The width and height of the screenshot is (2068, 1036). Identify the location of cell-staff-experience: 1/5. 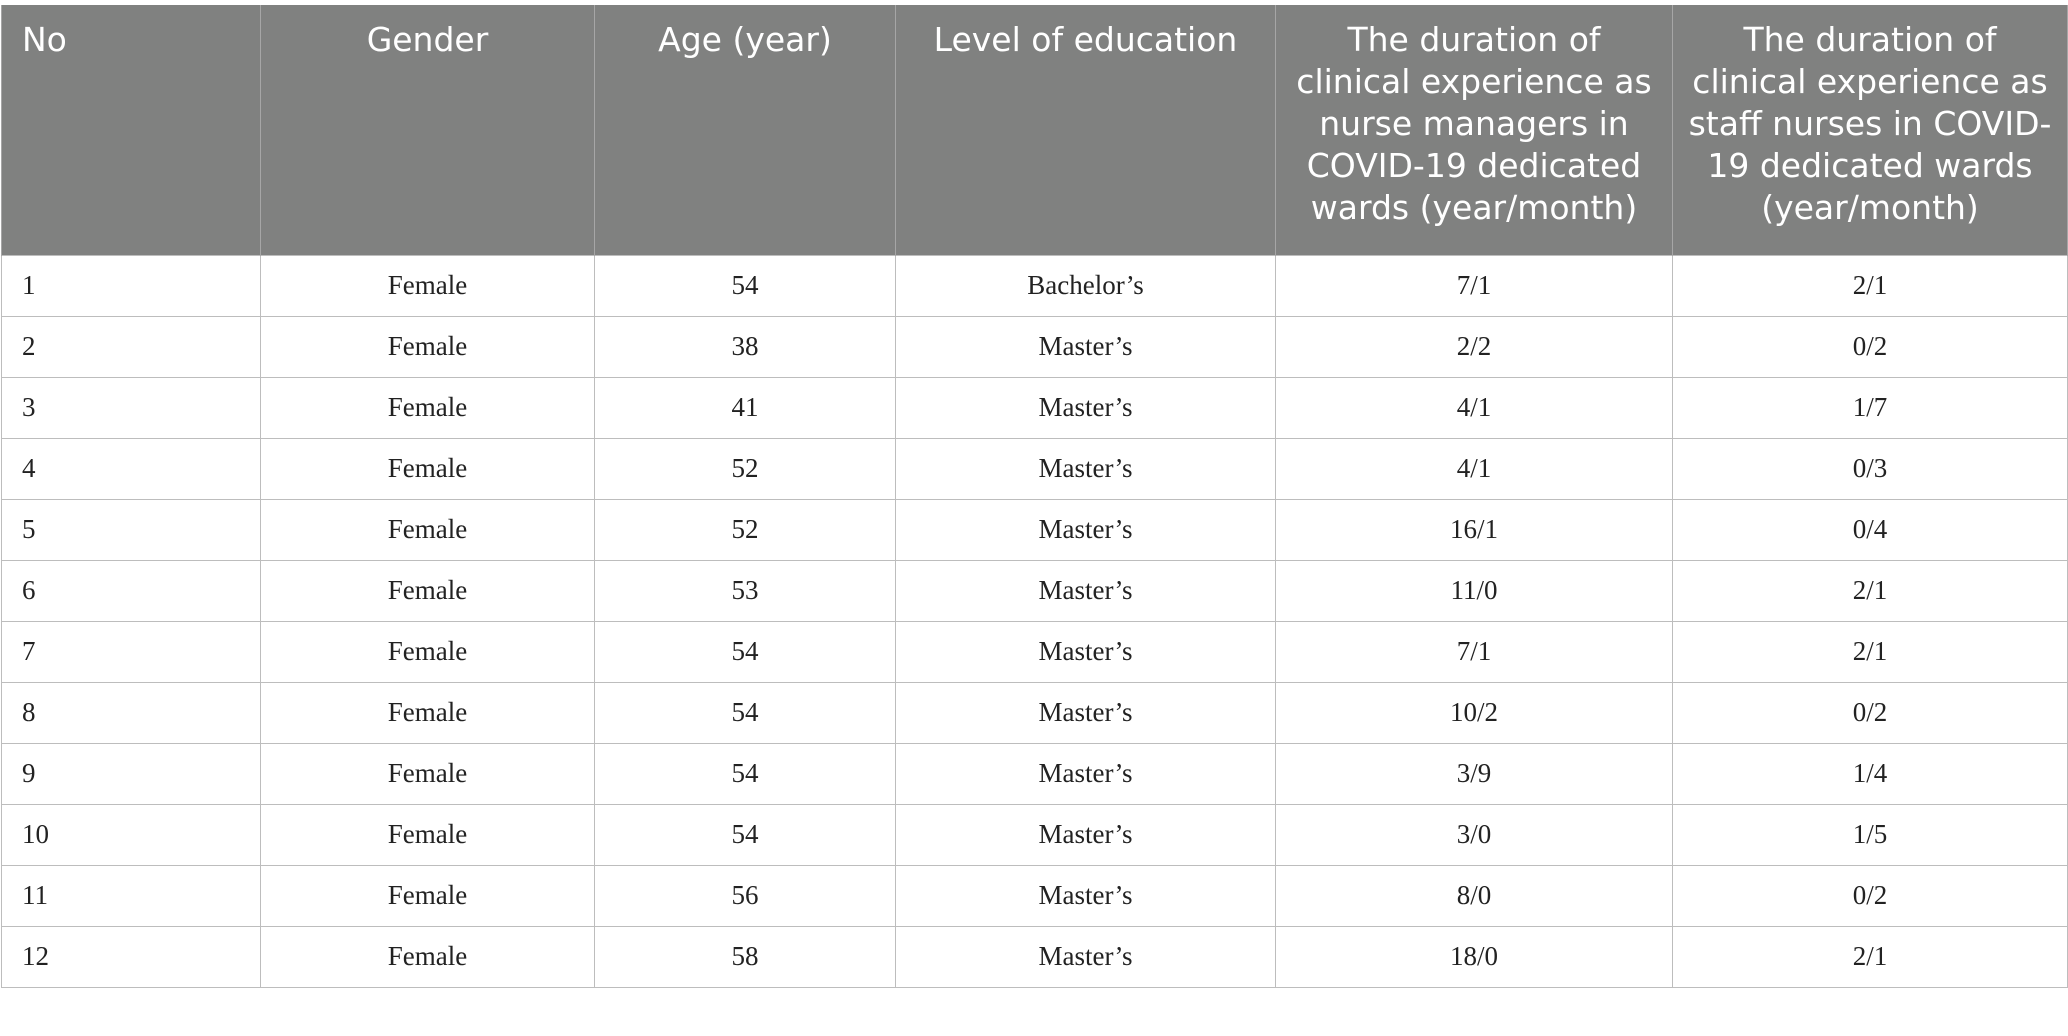
(1870, 834).